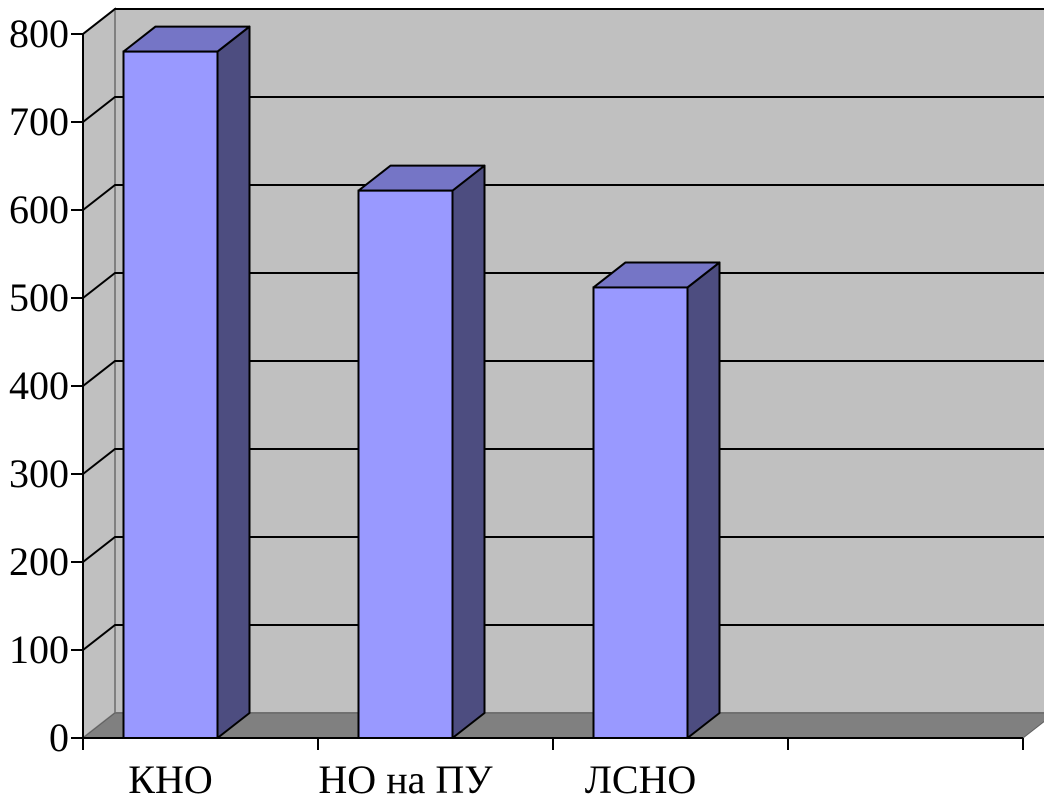 The image size is (1044, 797). Describe the element at coordinates (39, 649) in the screenshot. I see `y-tick-label: 100` at that location.